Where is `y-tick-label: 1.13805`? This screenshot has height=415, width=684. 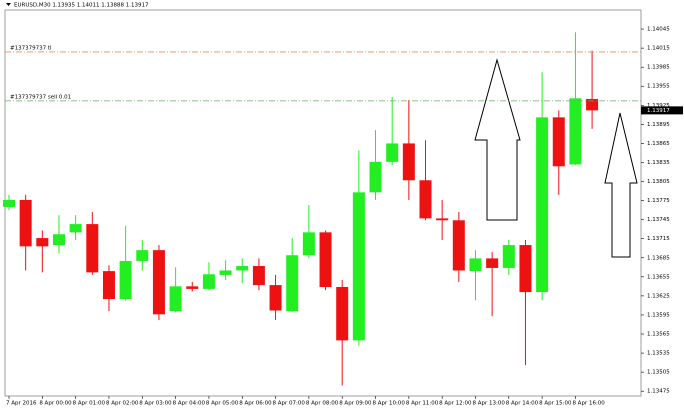 y-tick-label: 1.13805 is located at coordinates (658, 182).